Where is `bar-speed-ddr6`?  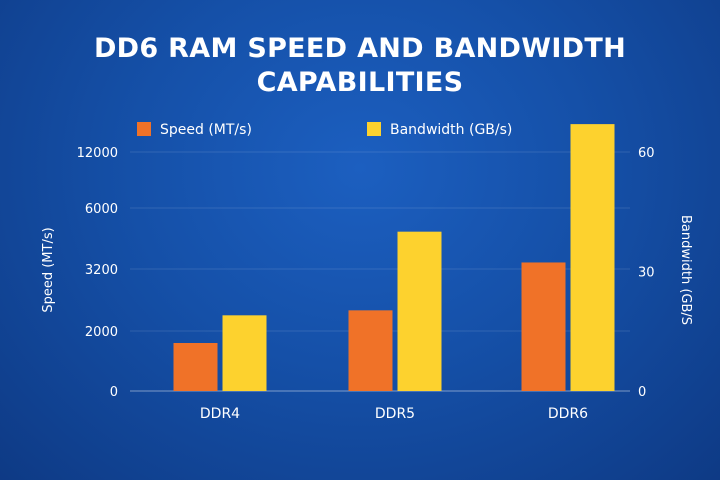 bar-speed-ddr6 is located at coordinates (543, 326).